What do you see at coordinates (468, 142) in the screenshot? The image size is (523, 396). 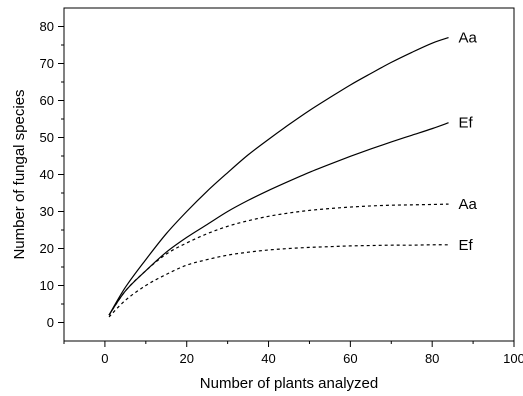 I see `labels: Aa Ef Aa Ef` at bounding box center [468, 142].